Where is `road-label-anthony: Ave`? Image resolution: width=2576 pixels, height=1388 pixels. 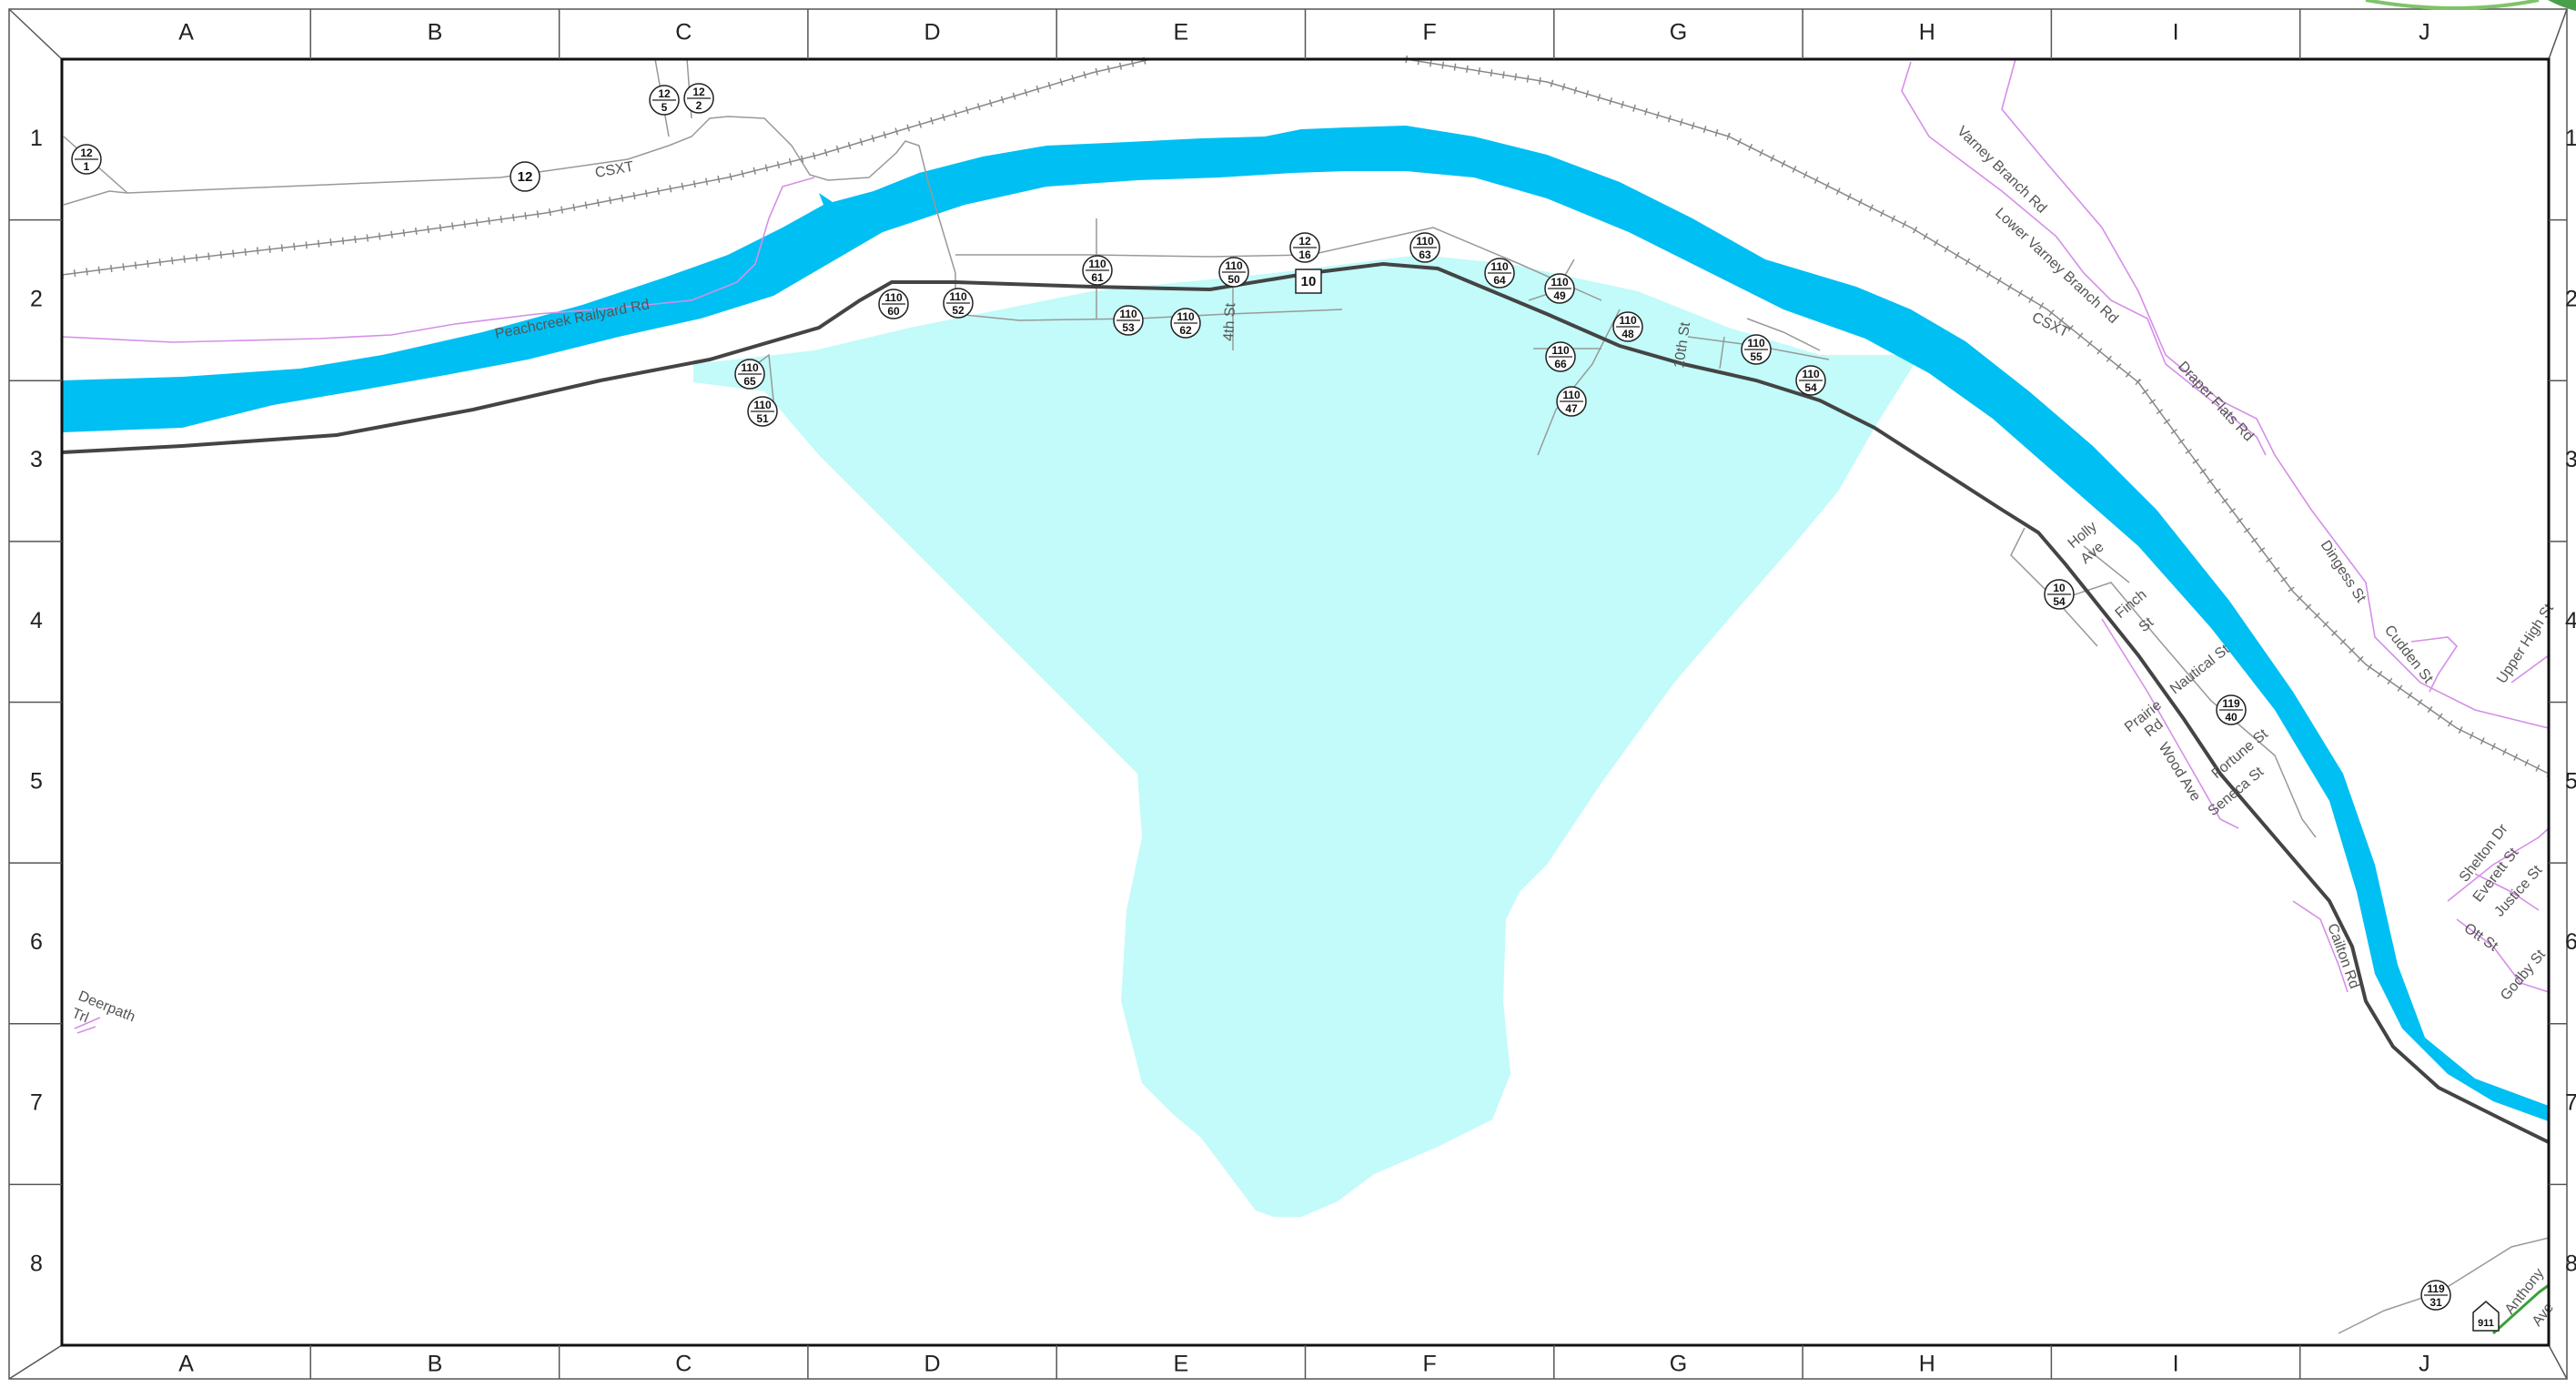
road-label-anthony: Ave is located at coordinates (2543, 1314).